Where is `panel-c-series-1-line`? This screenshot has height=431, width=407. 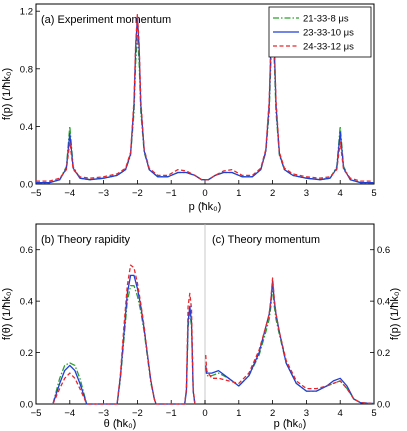
panel-c-series-1-line is located at coordinates (290, 345).